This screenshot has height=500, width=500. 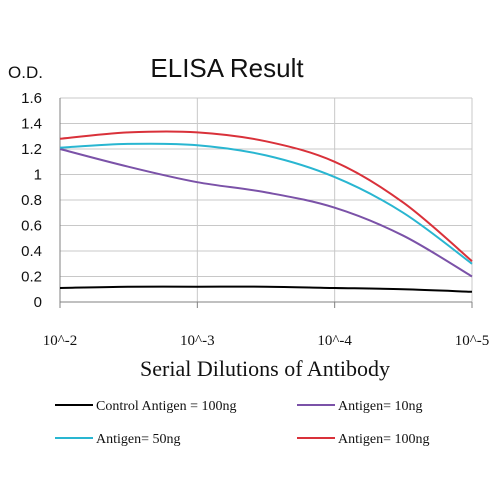 I want to click on x-tick-label: 10^-2, so click(x=60, y=341).